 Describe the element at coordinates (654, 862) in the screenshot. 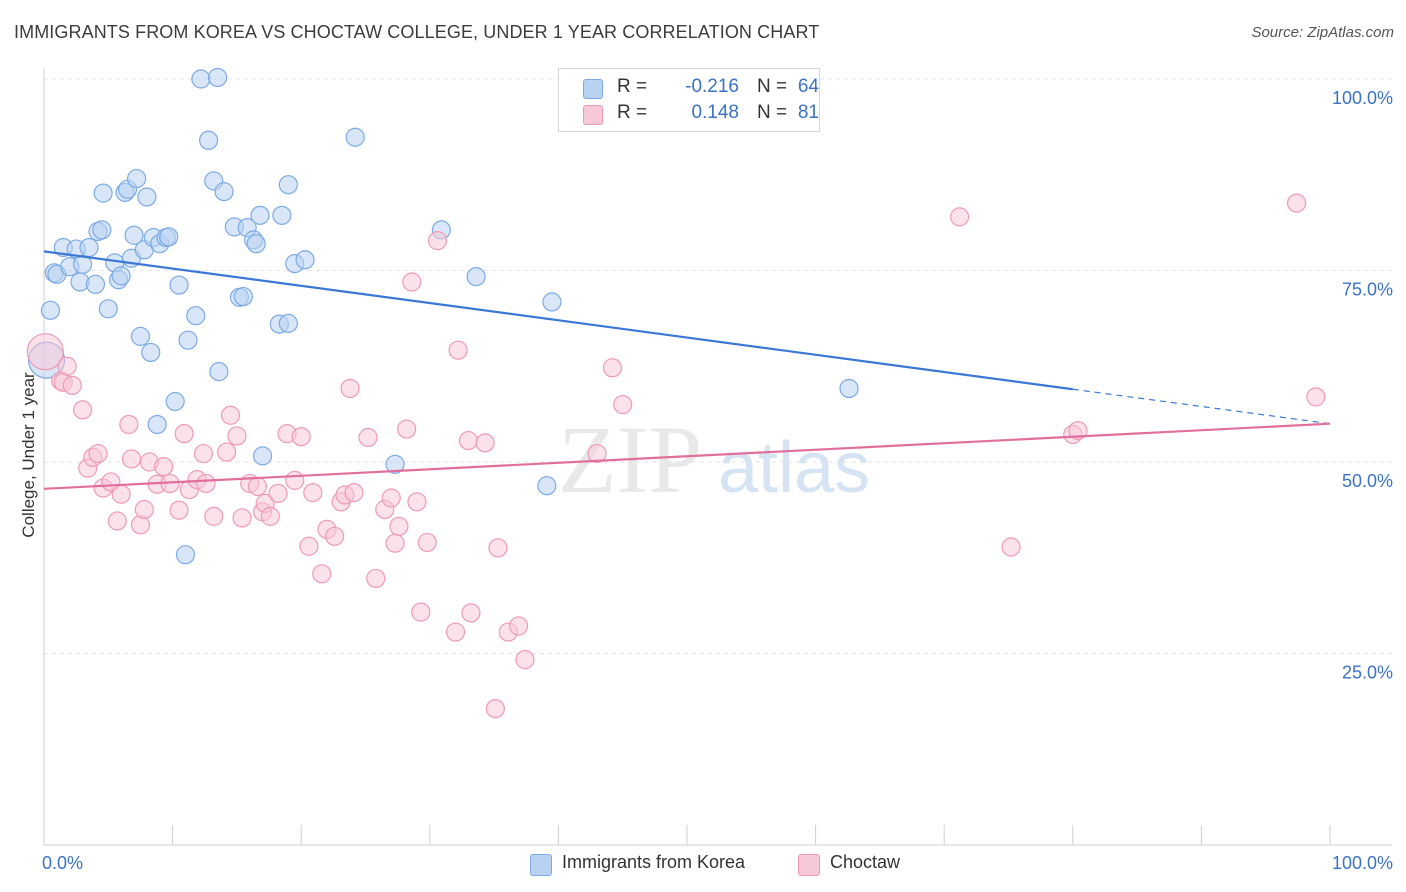

I see `bottom-legend-label-korea: Immigrants from Korea` at that location.